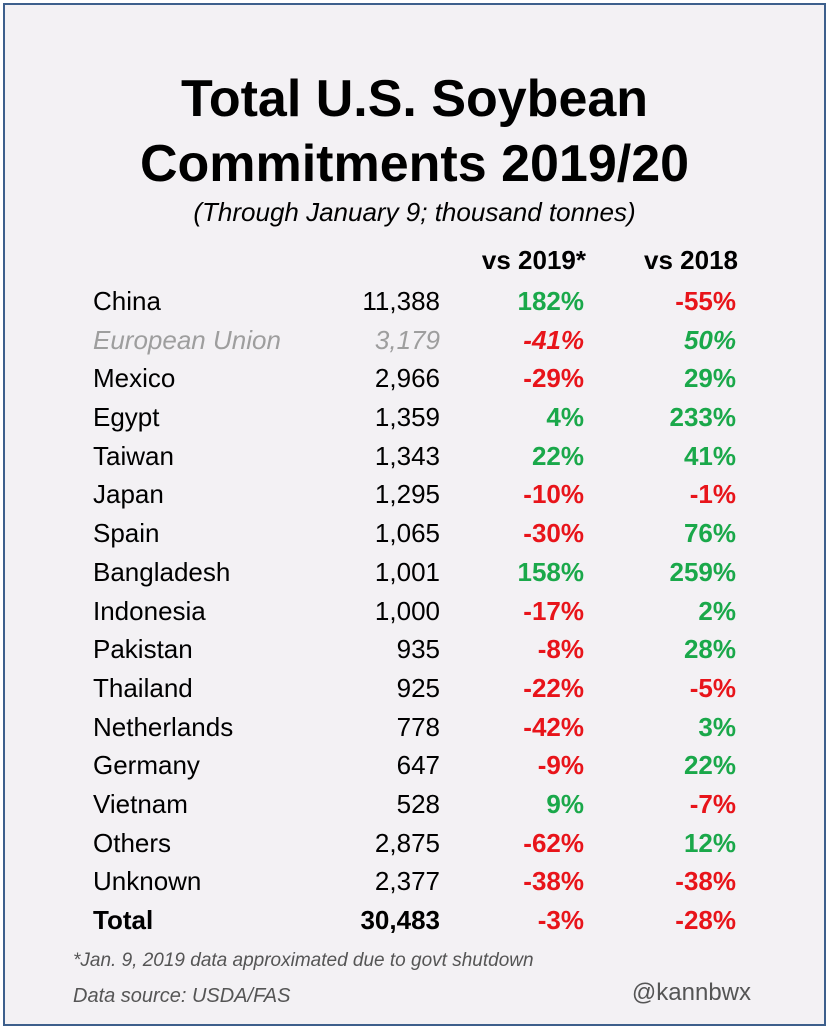  I want to click on change-vs-2019: -38%, so click(553, 881).